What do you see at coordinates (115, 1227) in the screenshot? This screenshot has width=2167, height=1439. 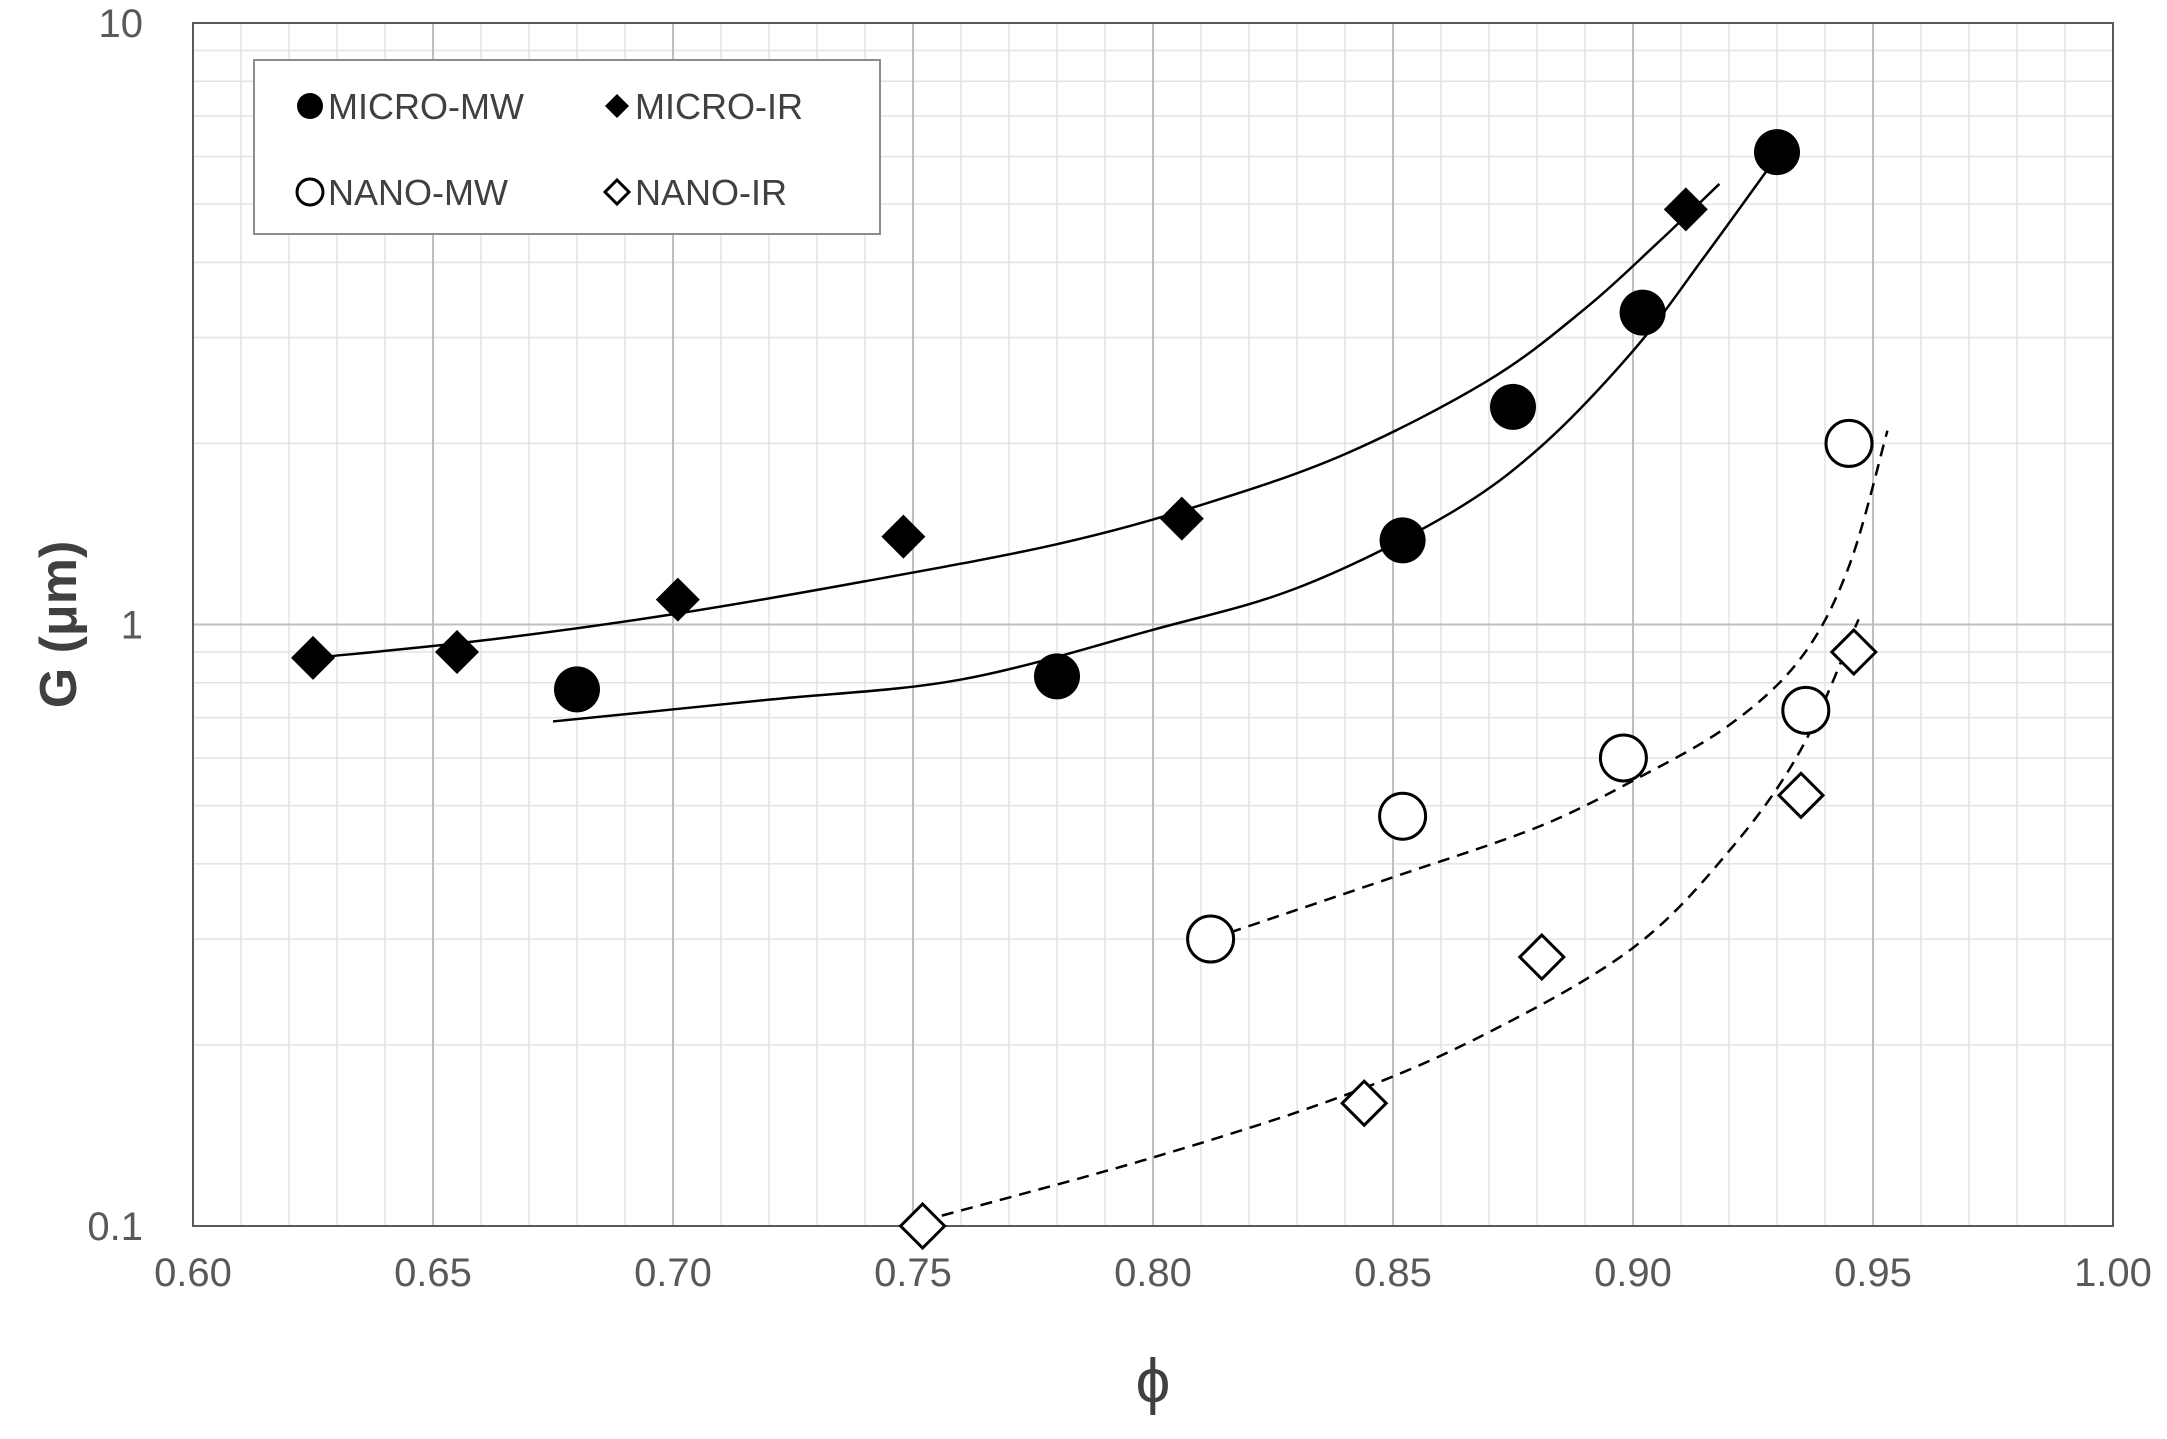 I see `y-tick-label: 0.1` at bounding box center [115, 1227].